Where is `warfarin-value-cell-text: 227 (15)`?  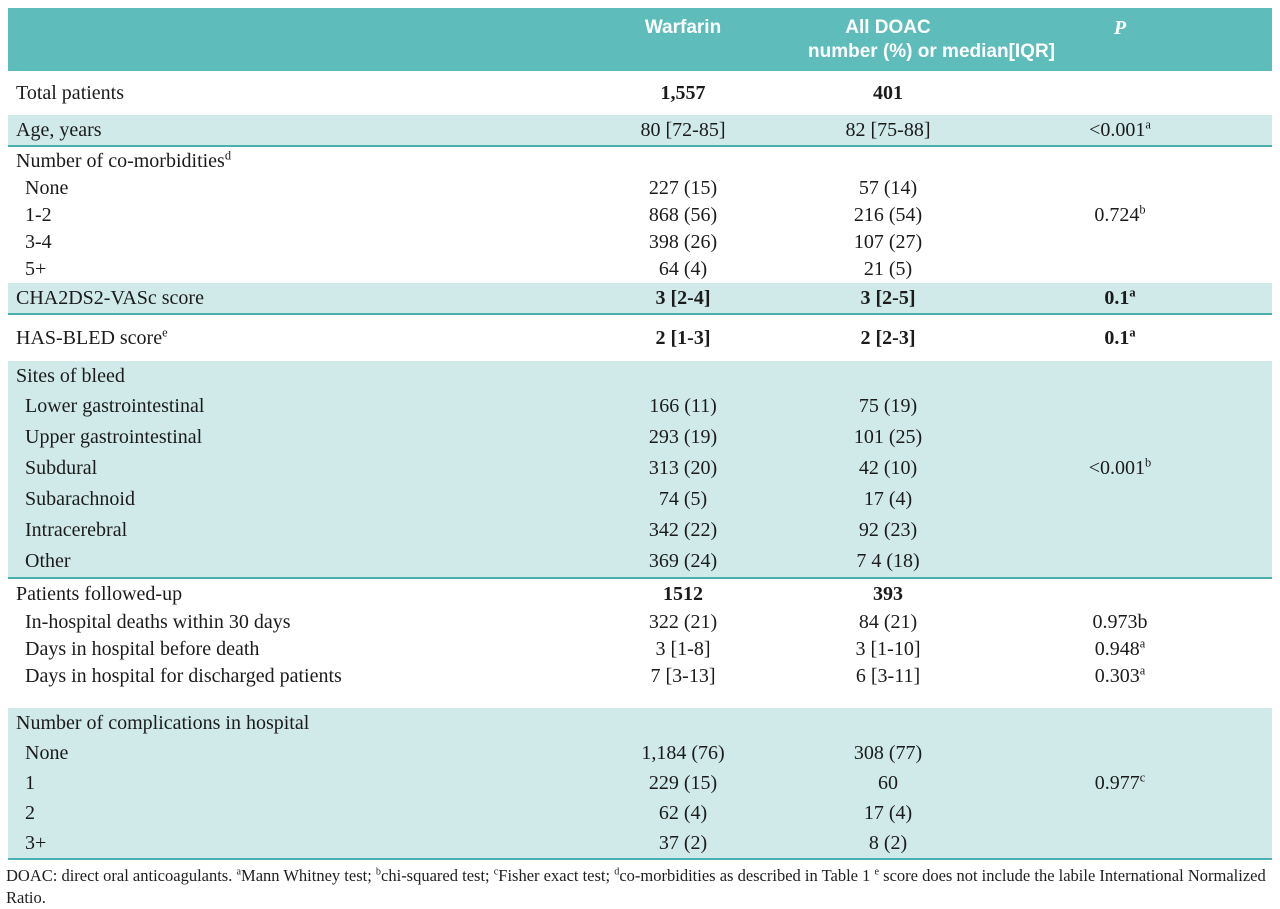
warfarin-value-cell-text: 227 (15) is located at coordinates (683, 188).